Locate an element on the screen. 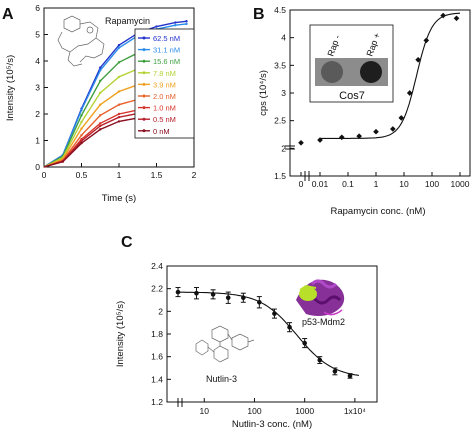 This screenshot has height=432, width=476. legend-entry: 1.0 nM is located at coordinates (164, 108).